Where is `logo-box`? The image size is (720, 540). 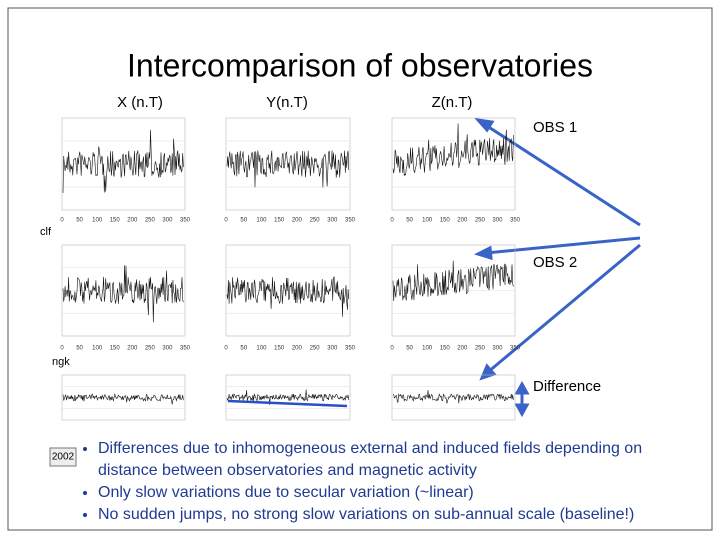 logo-box is located at coordinates (63, 457).